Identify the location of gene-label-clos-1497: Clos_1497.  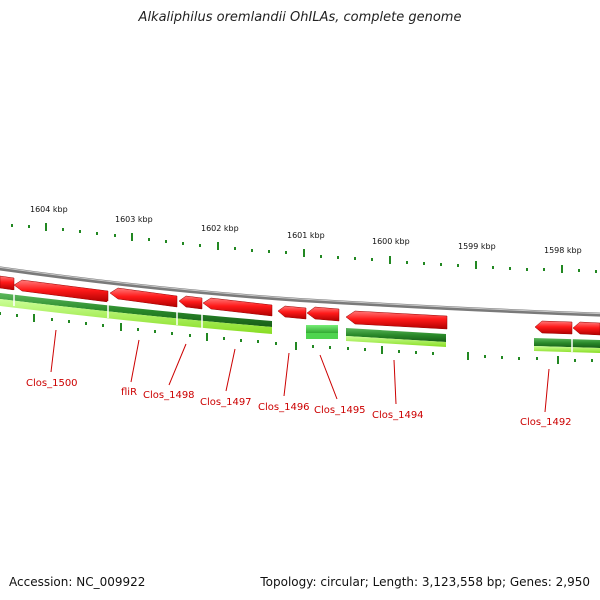
(226, 402).